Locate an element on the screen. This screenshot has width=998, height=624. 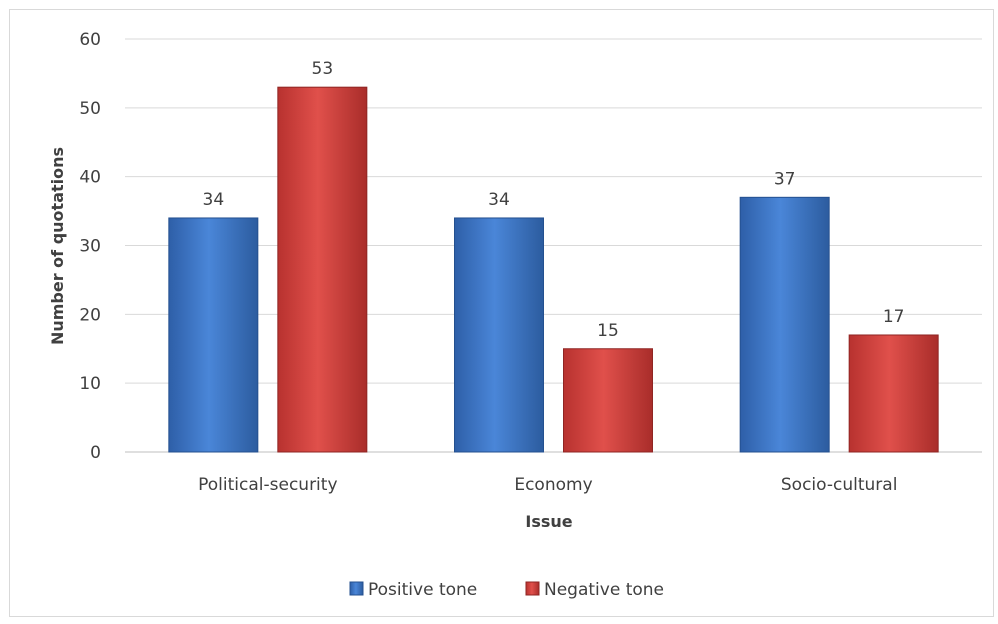
x-tick-label: Economy is located at coordinates (553, 485).